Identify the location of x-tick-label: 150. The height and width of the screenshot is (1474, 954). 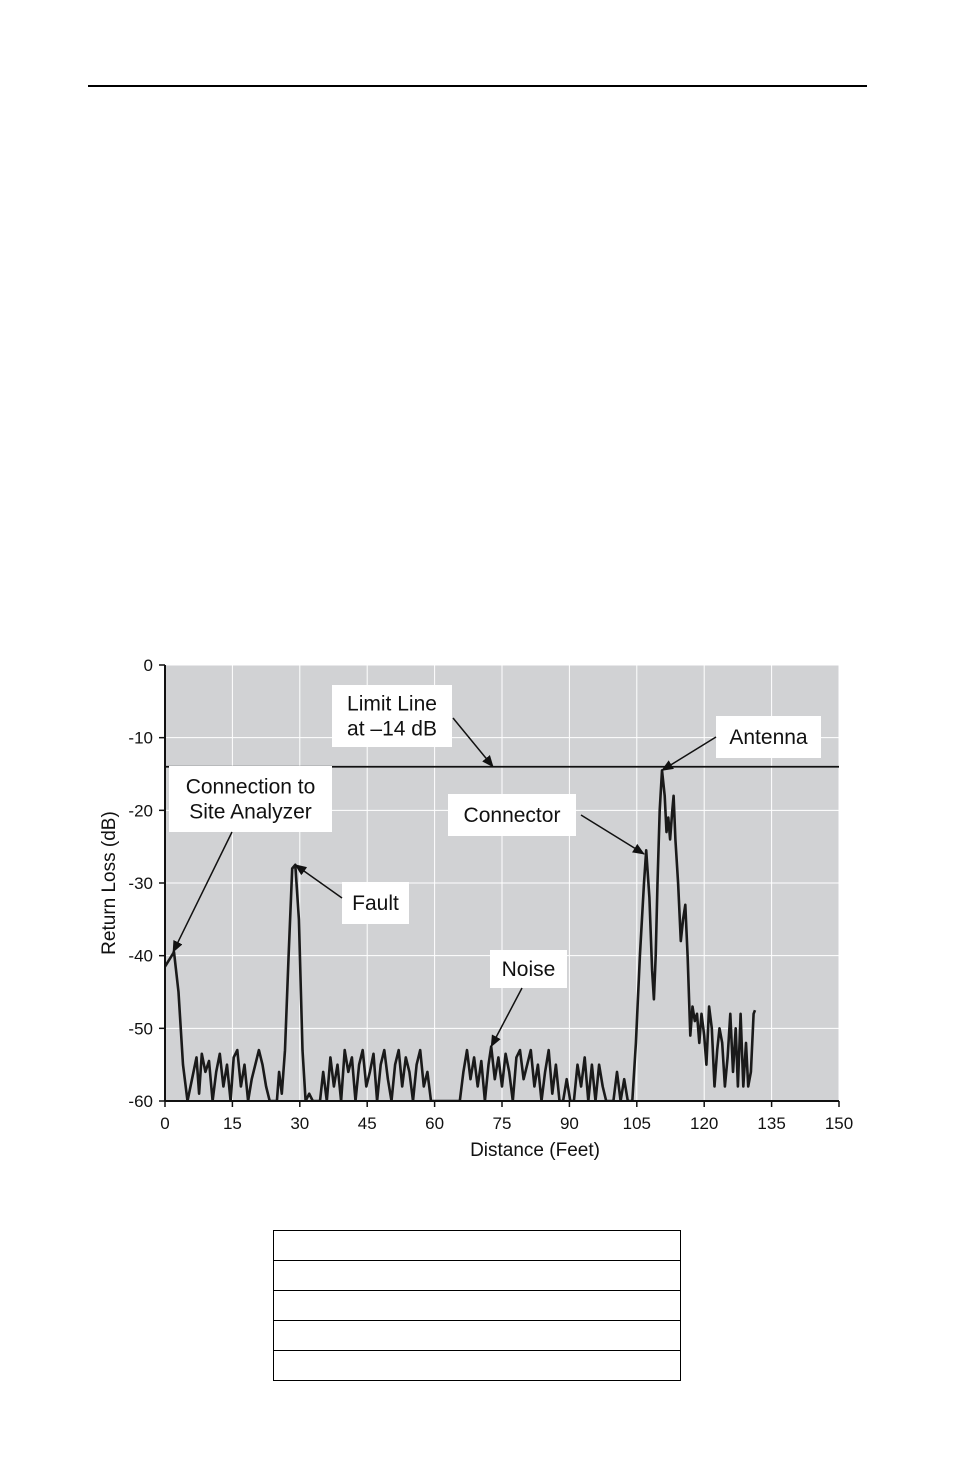
(839, 1123).